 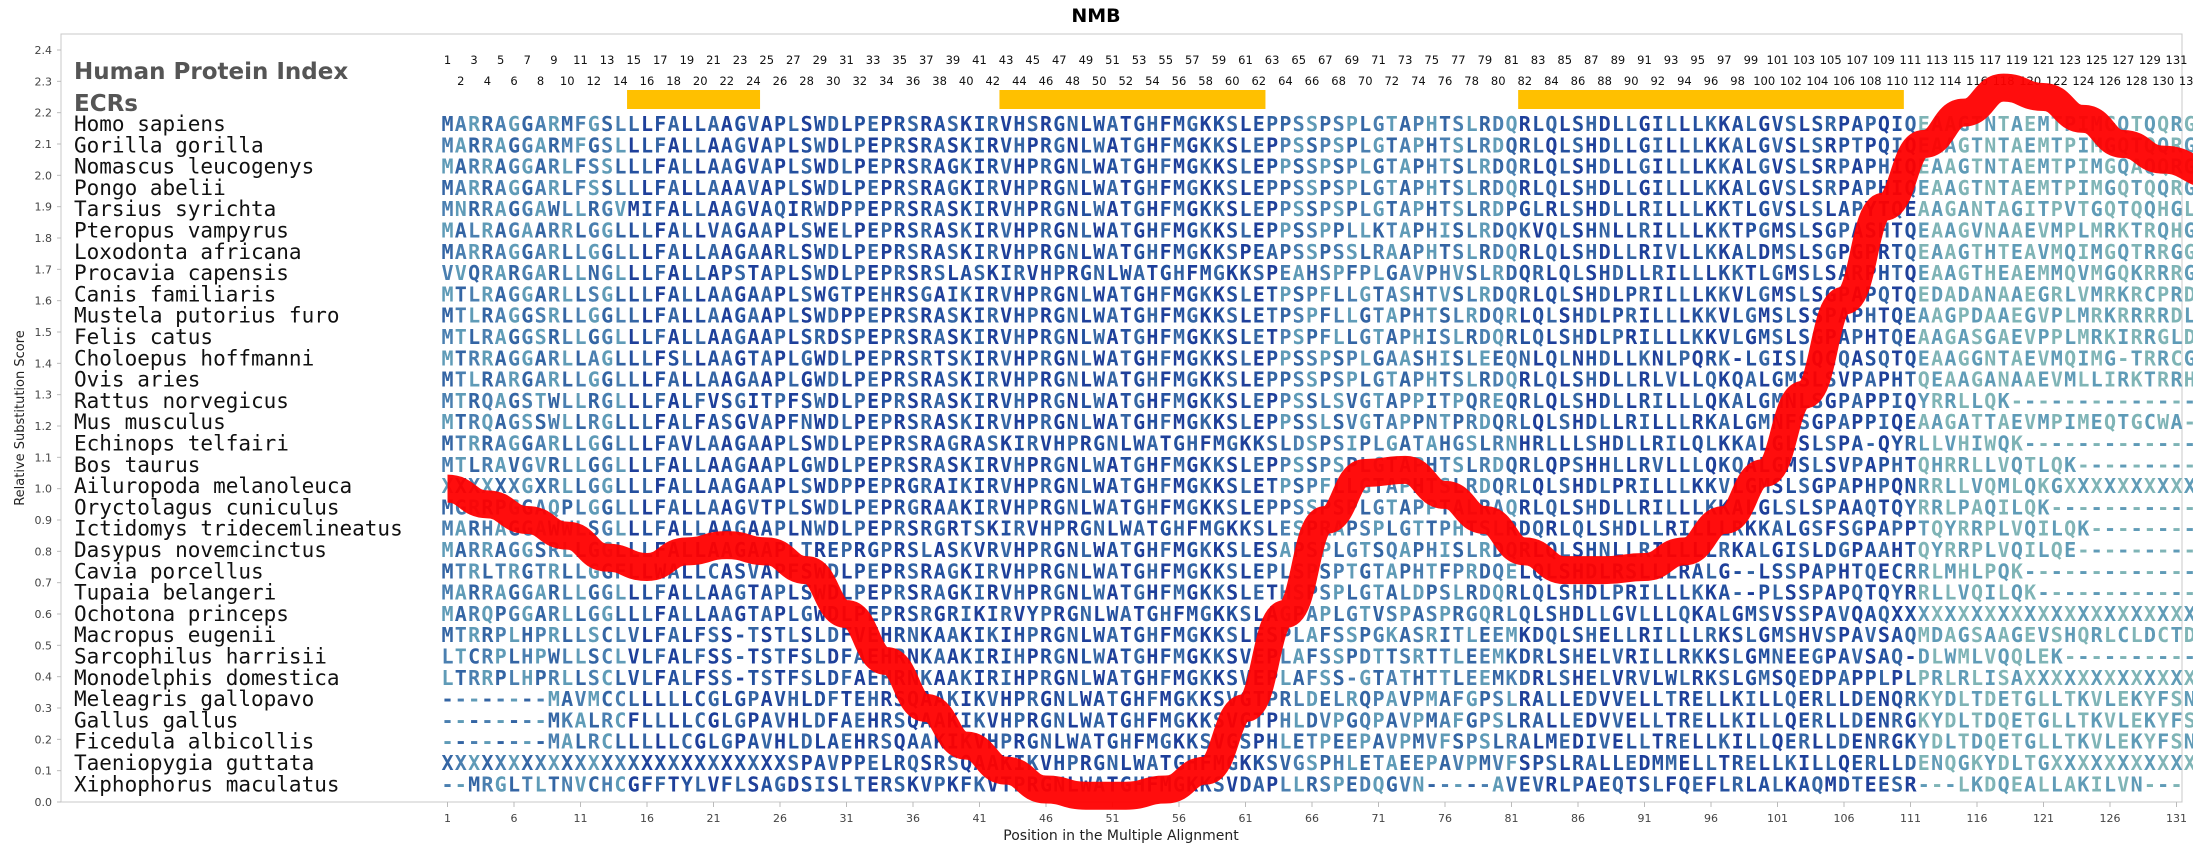 What do you see at coordinates (726, 81) in the screenshot?
I see `human-index-number: 22` at bounding box center [726, 81].